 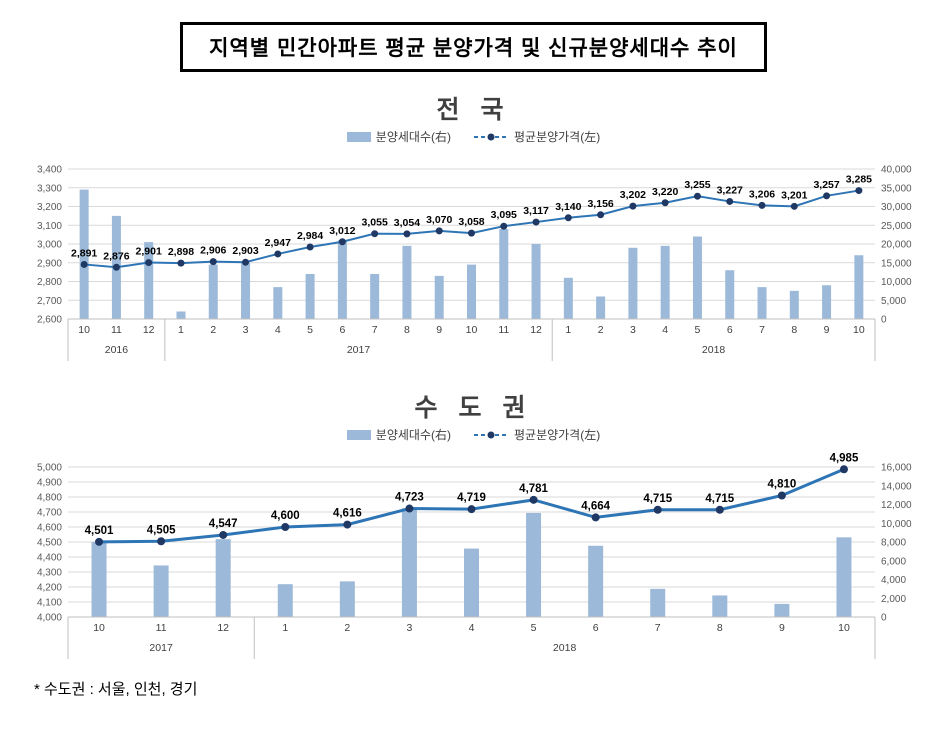 I want to click on footnote: * 수도권 : 서울, 인천, 경기, so click(x=116, y=689).